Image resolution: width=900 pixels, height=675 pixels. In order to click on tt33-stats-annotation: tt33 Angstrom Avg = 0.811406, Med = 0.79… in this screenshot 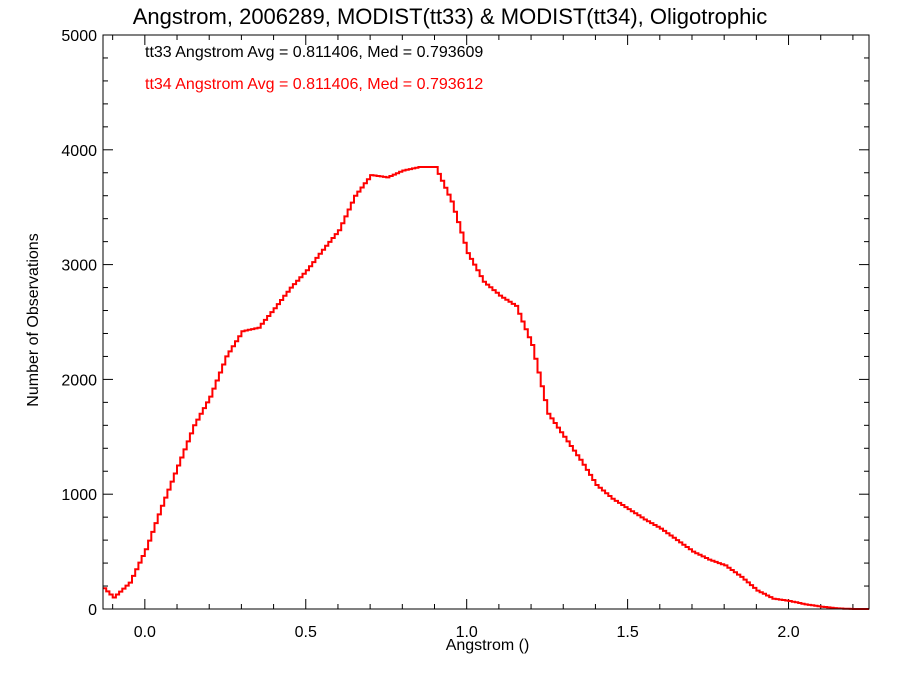, I will do `click(314, 52)`.